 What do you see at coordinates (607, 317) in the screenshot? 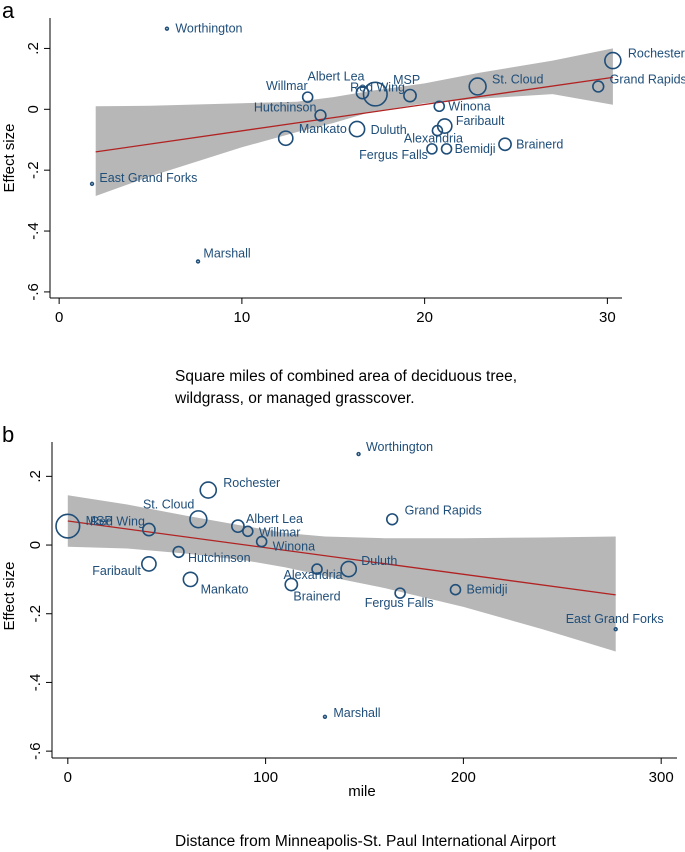
I see `x-tick-label: 30` at bounding box center [607, 317].